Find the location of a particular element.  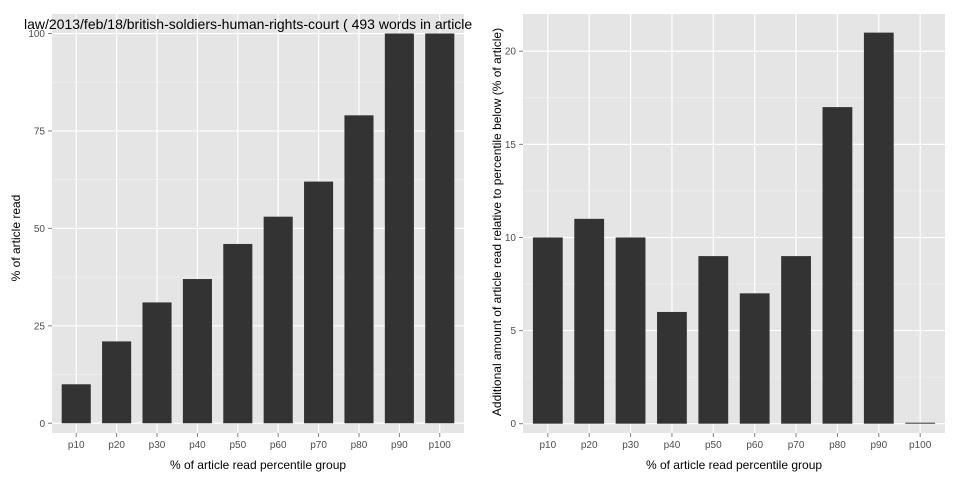

left-x-axis-title: % of article read percentile group is located at coordinates (258, 465).